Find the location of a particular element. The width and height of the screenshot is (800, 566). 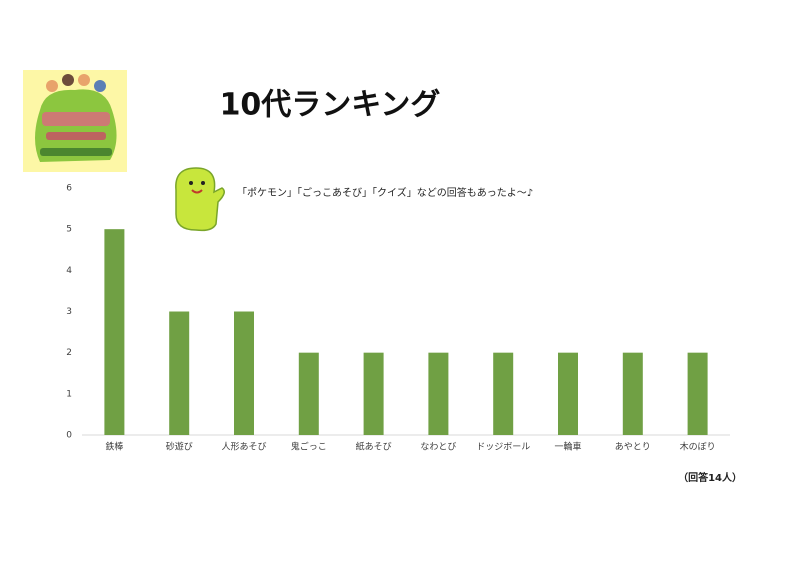

x-tick-label: 紙あそび is located at coordinates (374, 447).